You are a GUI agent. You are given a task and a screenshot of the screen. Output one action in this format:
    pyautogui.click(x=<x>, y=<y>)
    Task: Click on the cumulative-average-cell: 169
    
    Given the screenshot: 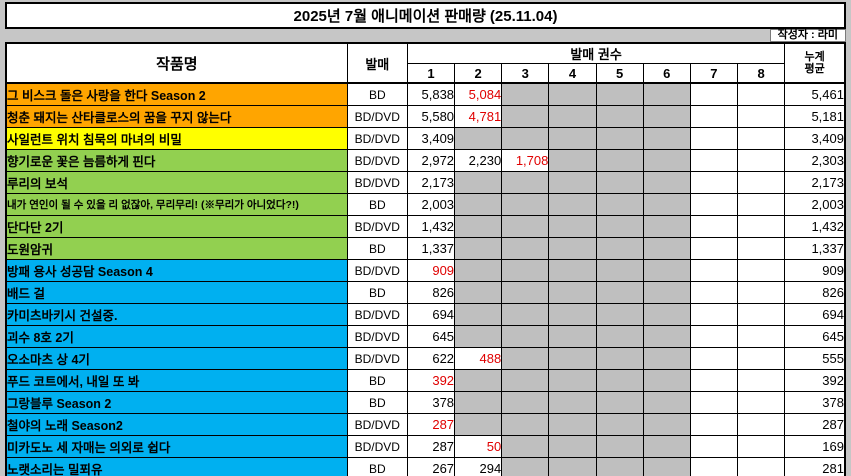 What is the action you would take?
    pyautogui.click(x=815, y=446)
    